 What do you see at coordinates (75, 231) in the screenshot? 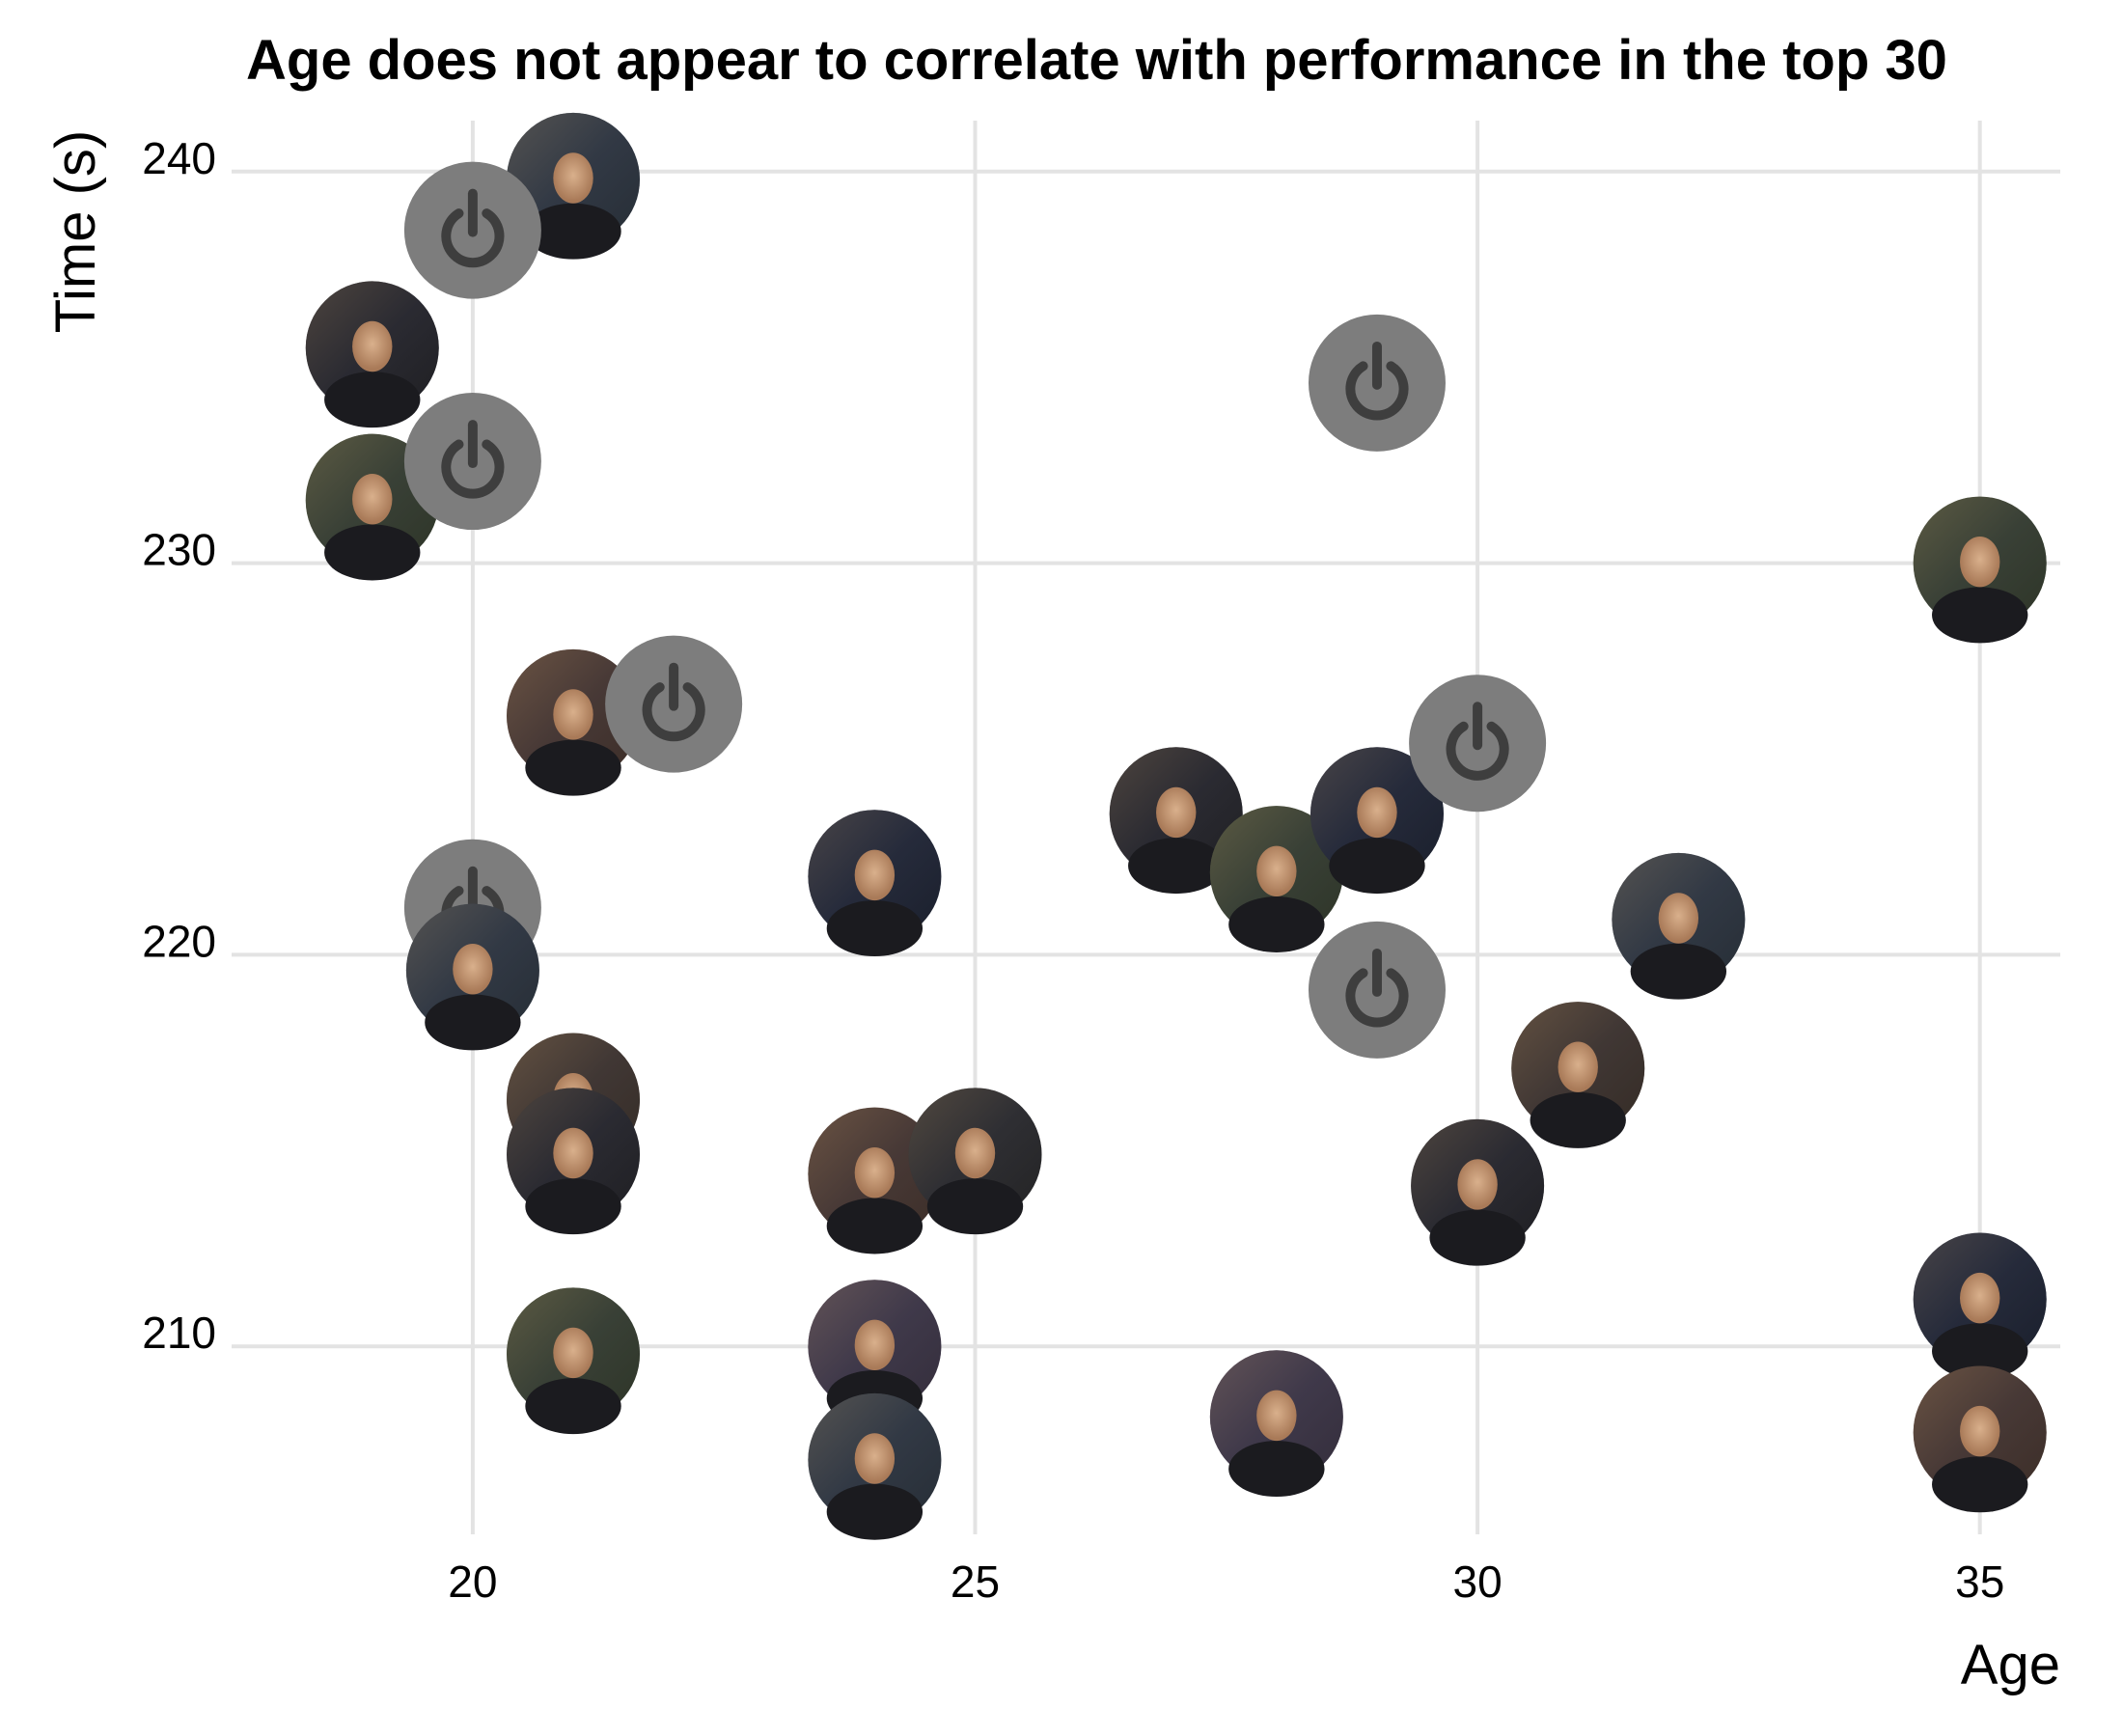
I see `y-axis-label: Time (s)` at bounding box center [75, 231].